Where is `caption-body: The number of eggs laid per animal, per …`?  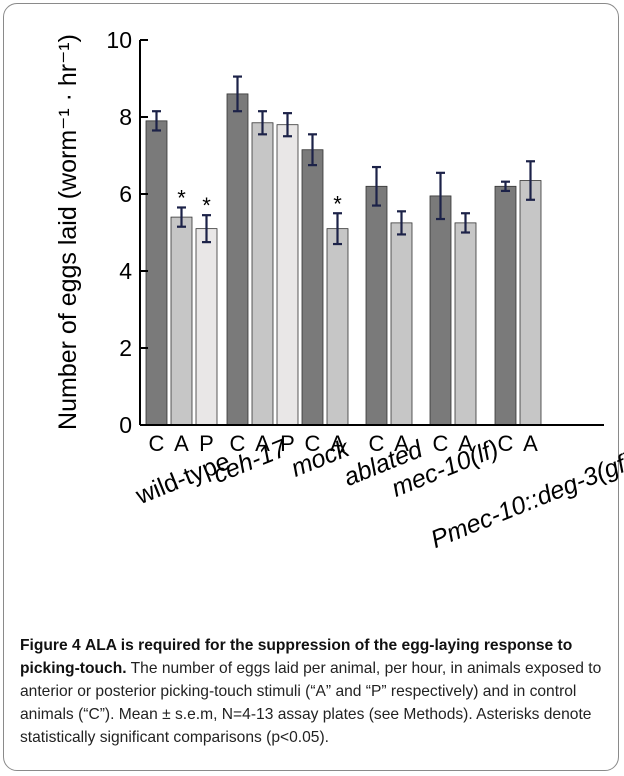 caption-body: The number of eggs laid per animal, per … is located at coordinates (311, 703).